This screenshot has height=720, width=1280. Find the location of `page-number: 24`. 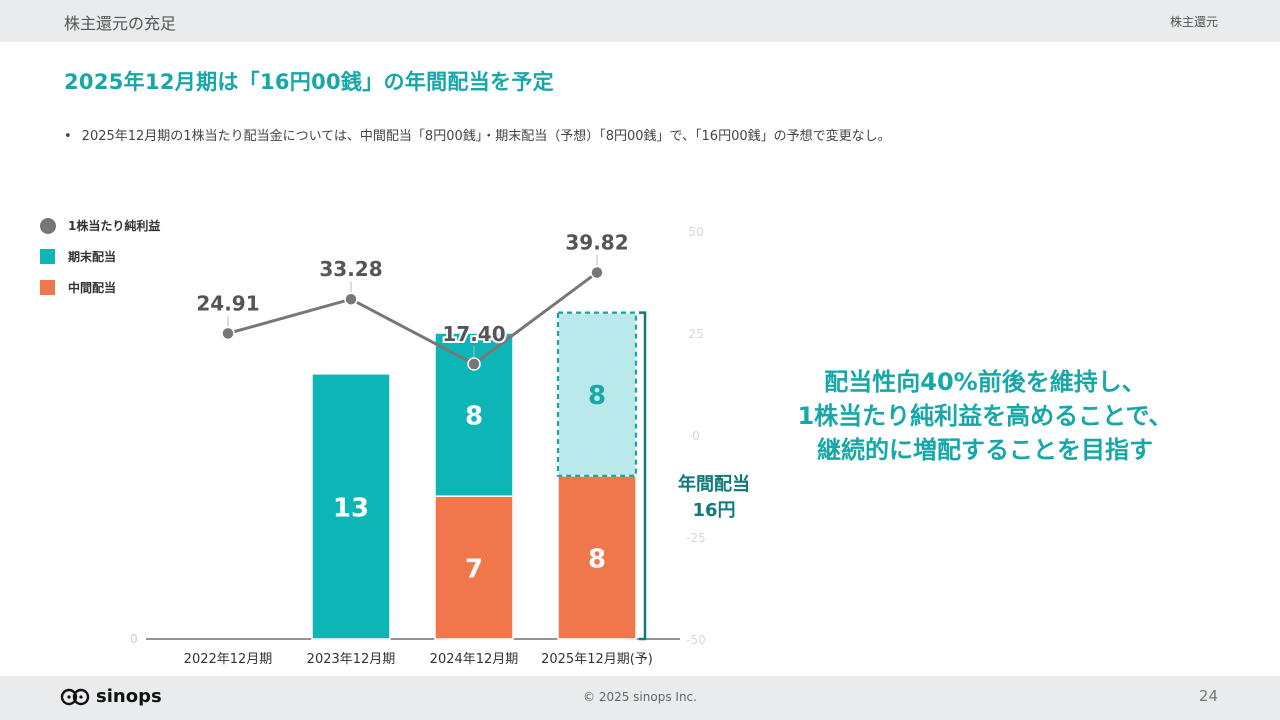

page-number: 24 is located at coordinates (1208, 696).